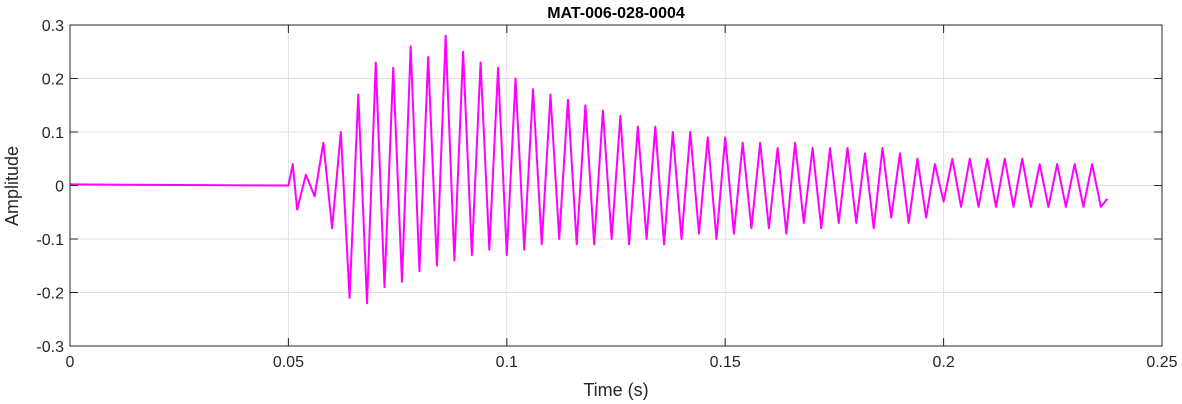 The height and width of the screenshot is (404, 1182). I want to click on y-tick-label: -0.3, so click(50, 347).